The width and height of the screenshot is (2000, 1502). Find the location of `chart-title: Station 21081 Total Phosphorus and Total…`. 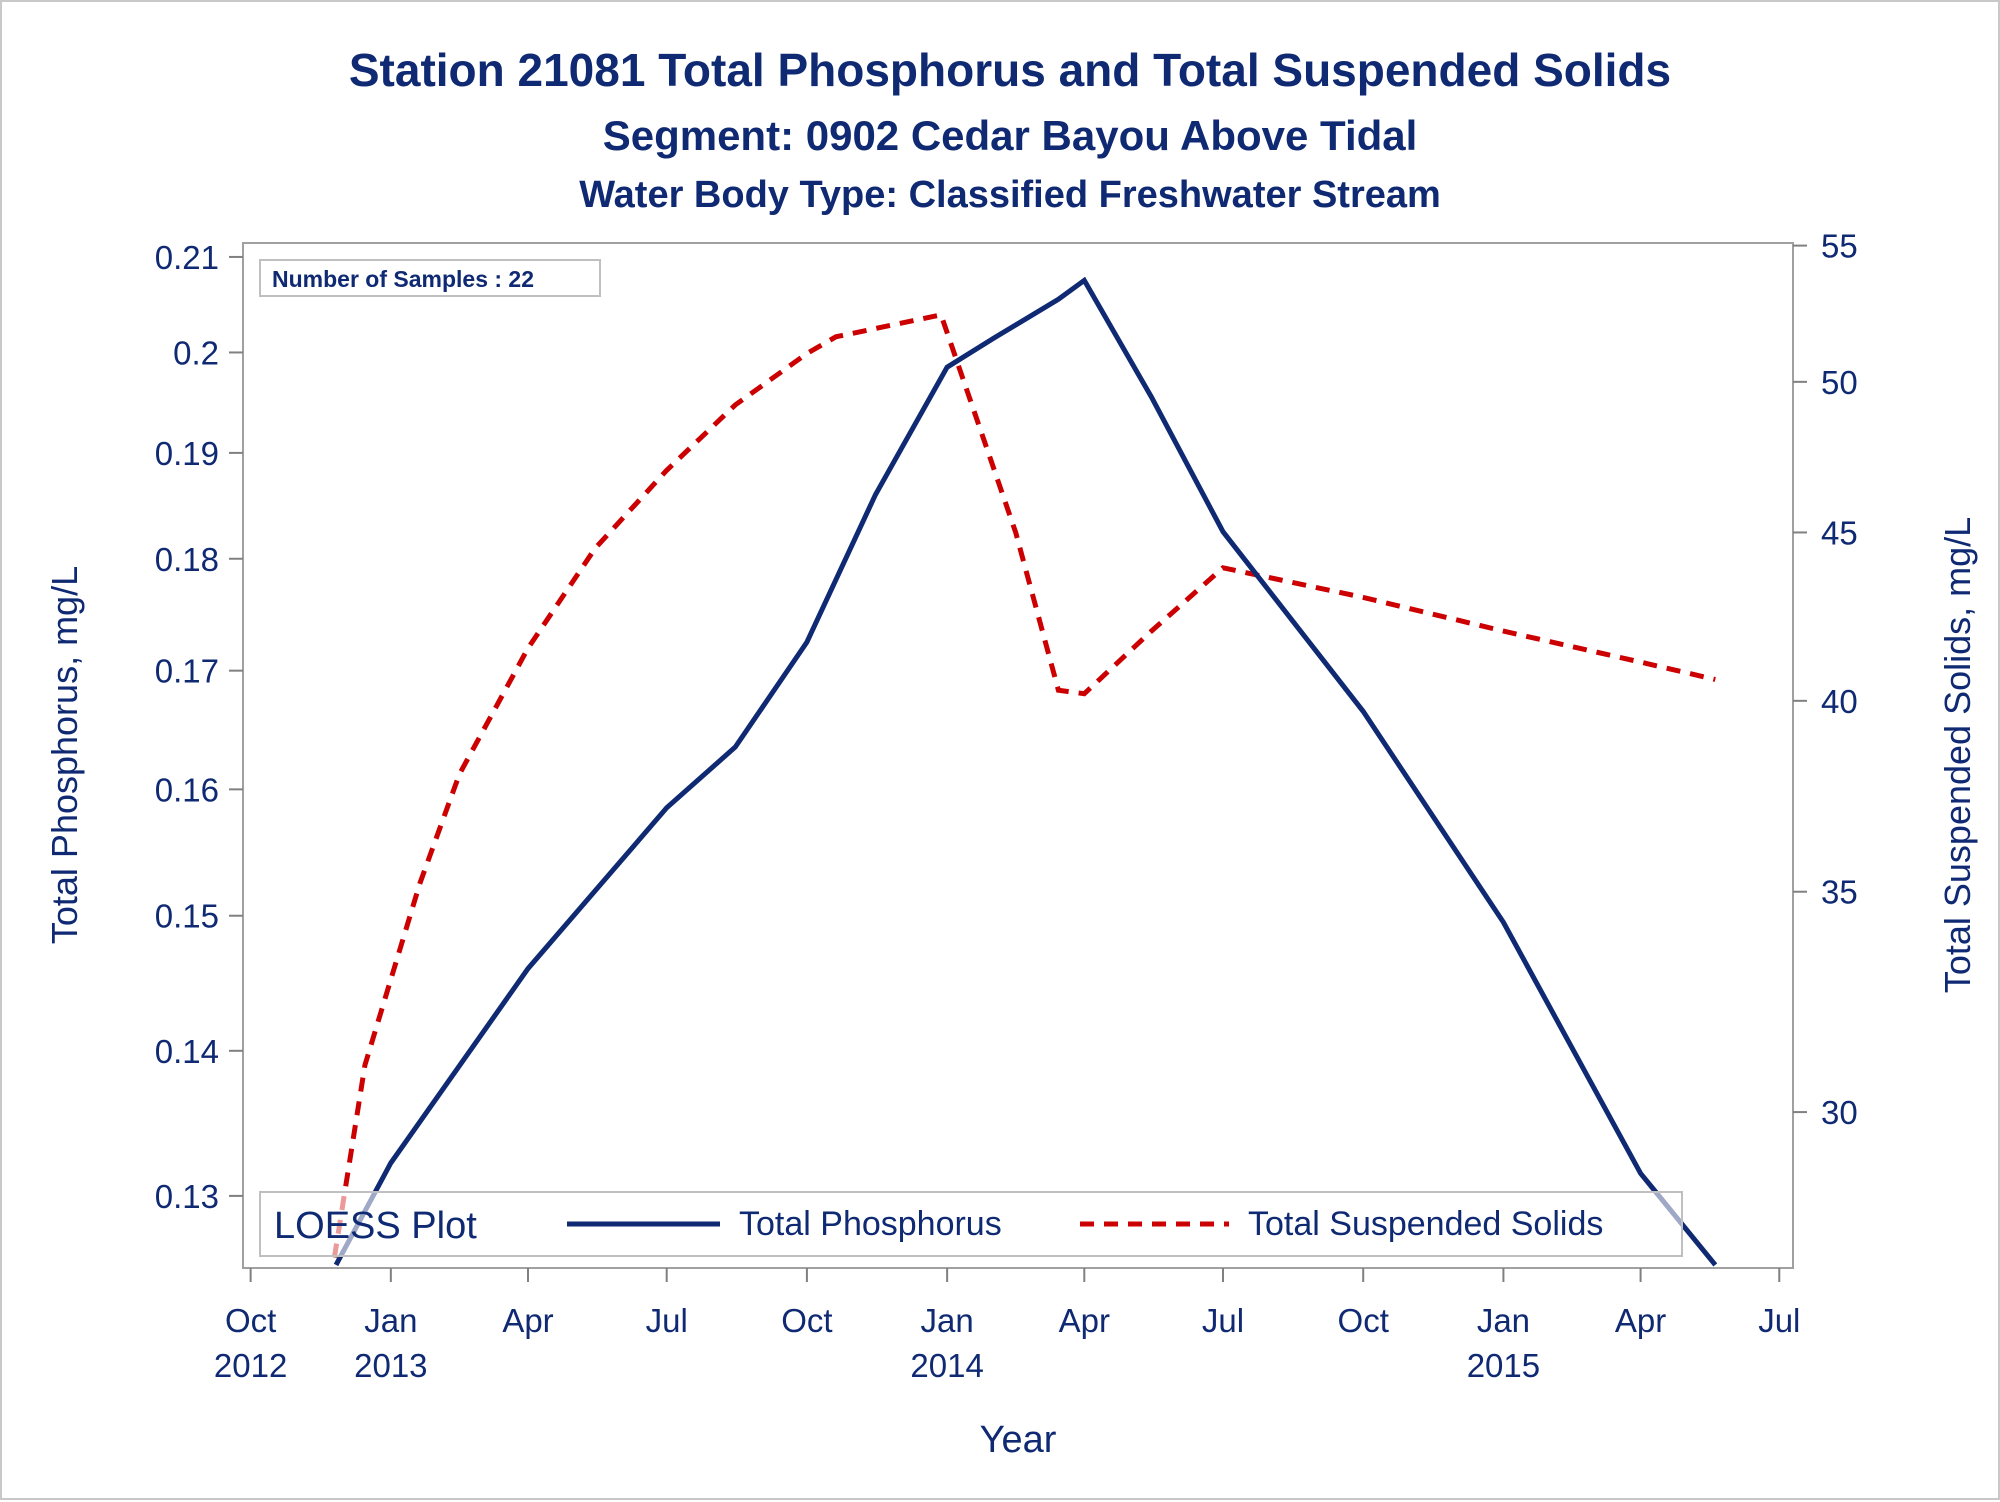

chart-title: Station 21081 Total Phosphorus and Total… is located at coordinates (1010, 70).